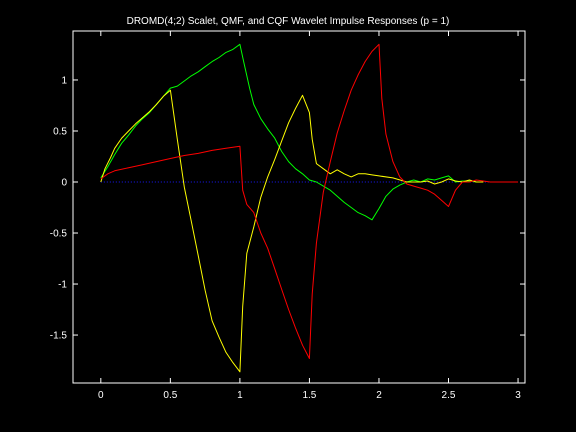  What do you see at coordinates (101, 395) in the screenshot?
I see `x-tick-label: 0` at bounding box center [101, 395].